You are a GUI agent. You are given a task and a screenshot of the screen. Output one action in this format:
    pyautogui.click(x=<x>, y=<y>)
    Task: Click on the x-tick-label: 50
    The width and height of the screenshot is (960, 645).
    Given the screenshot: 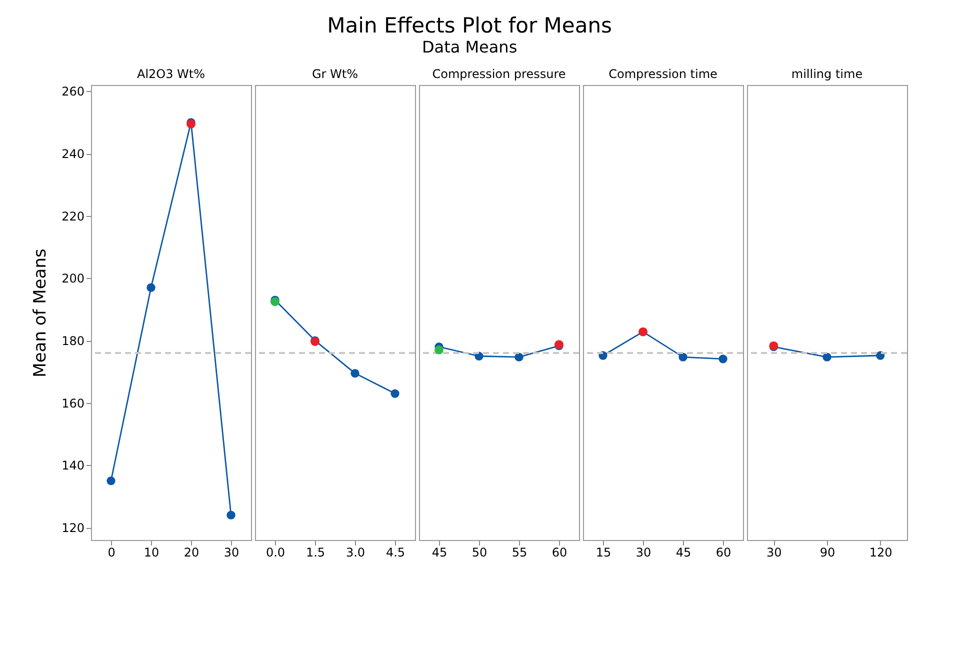 What is the action you would take?
    pyautogui.click(x=480, y=553)
    